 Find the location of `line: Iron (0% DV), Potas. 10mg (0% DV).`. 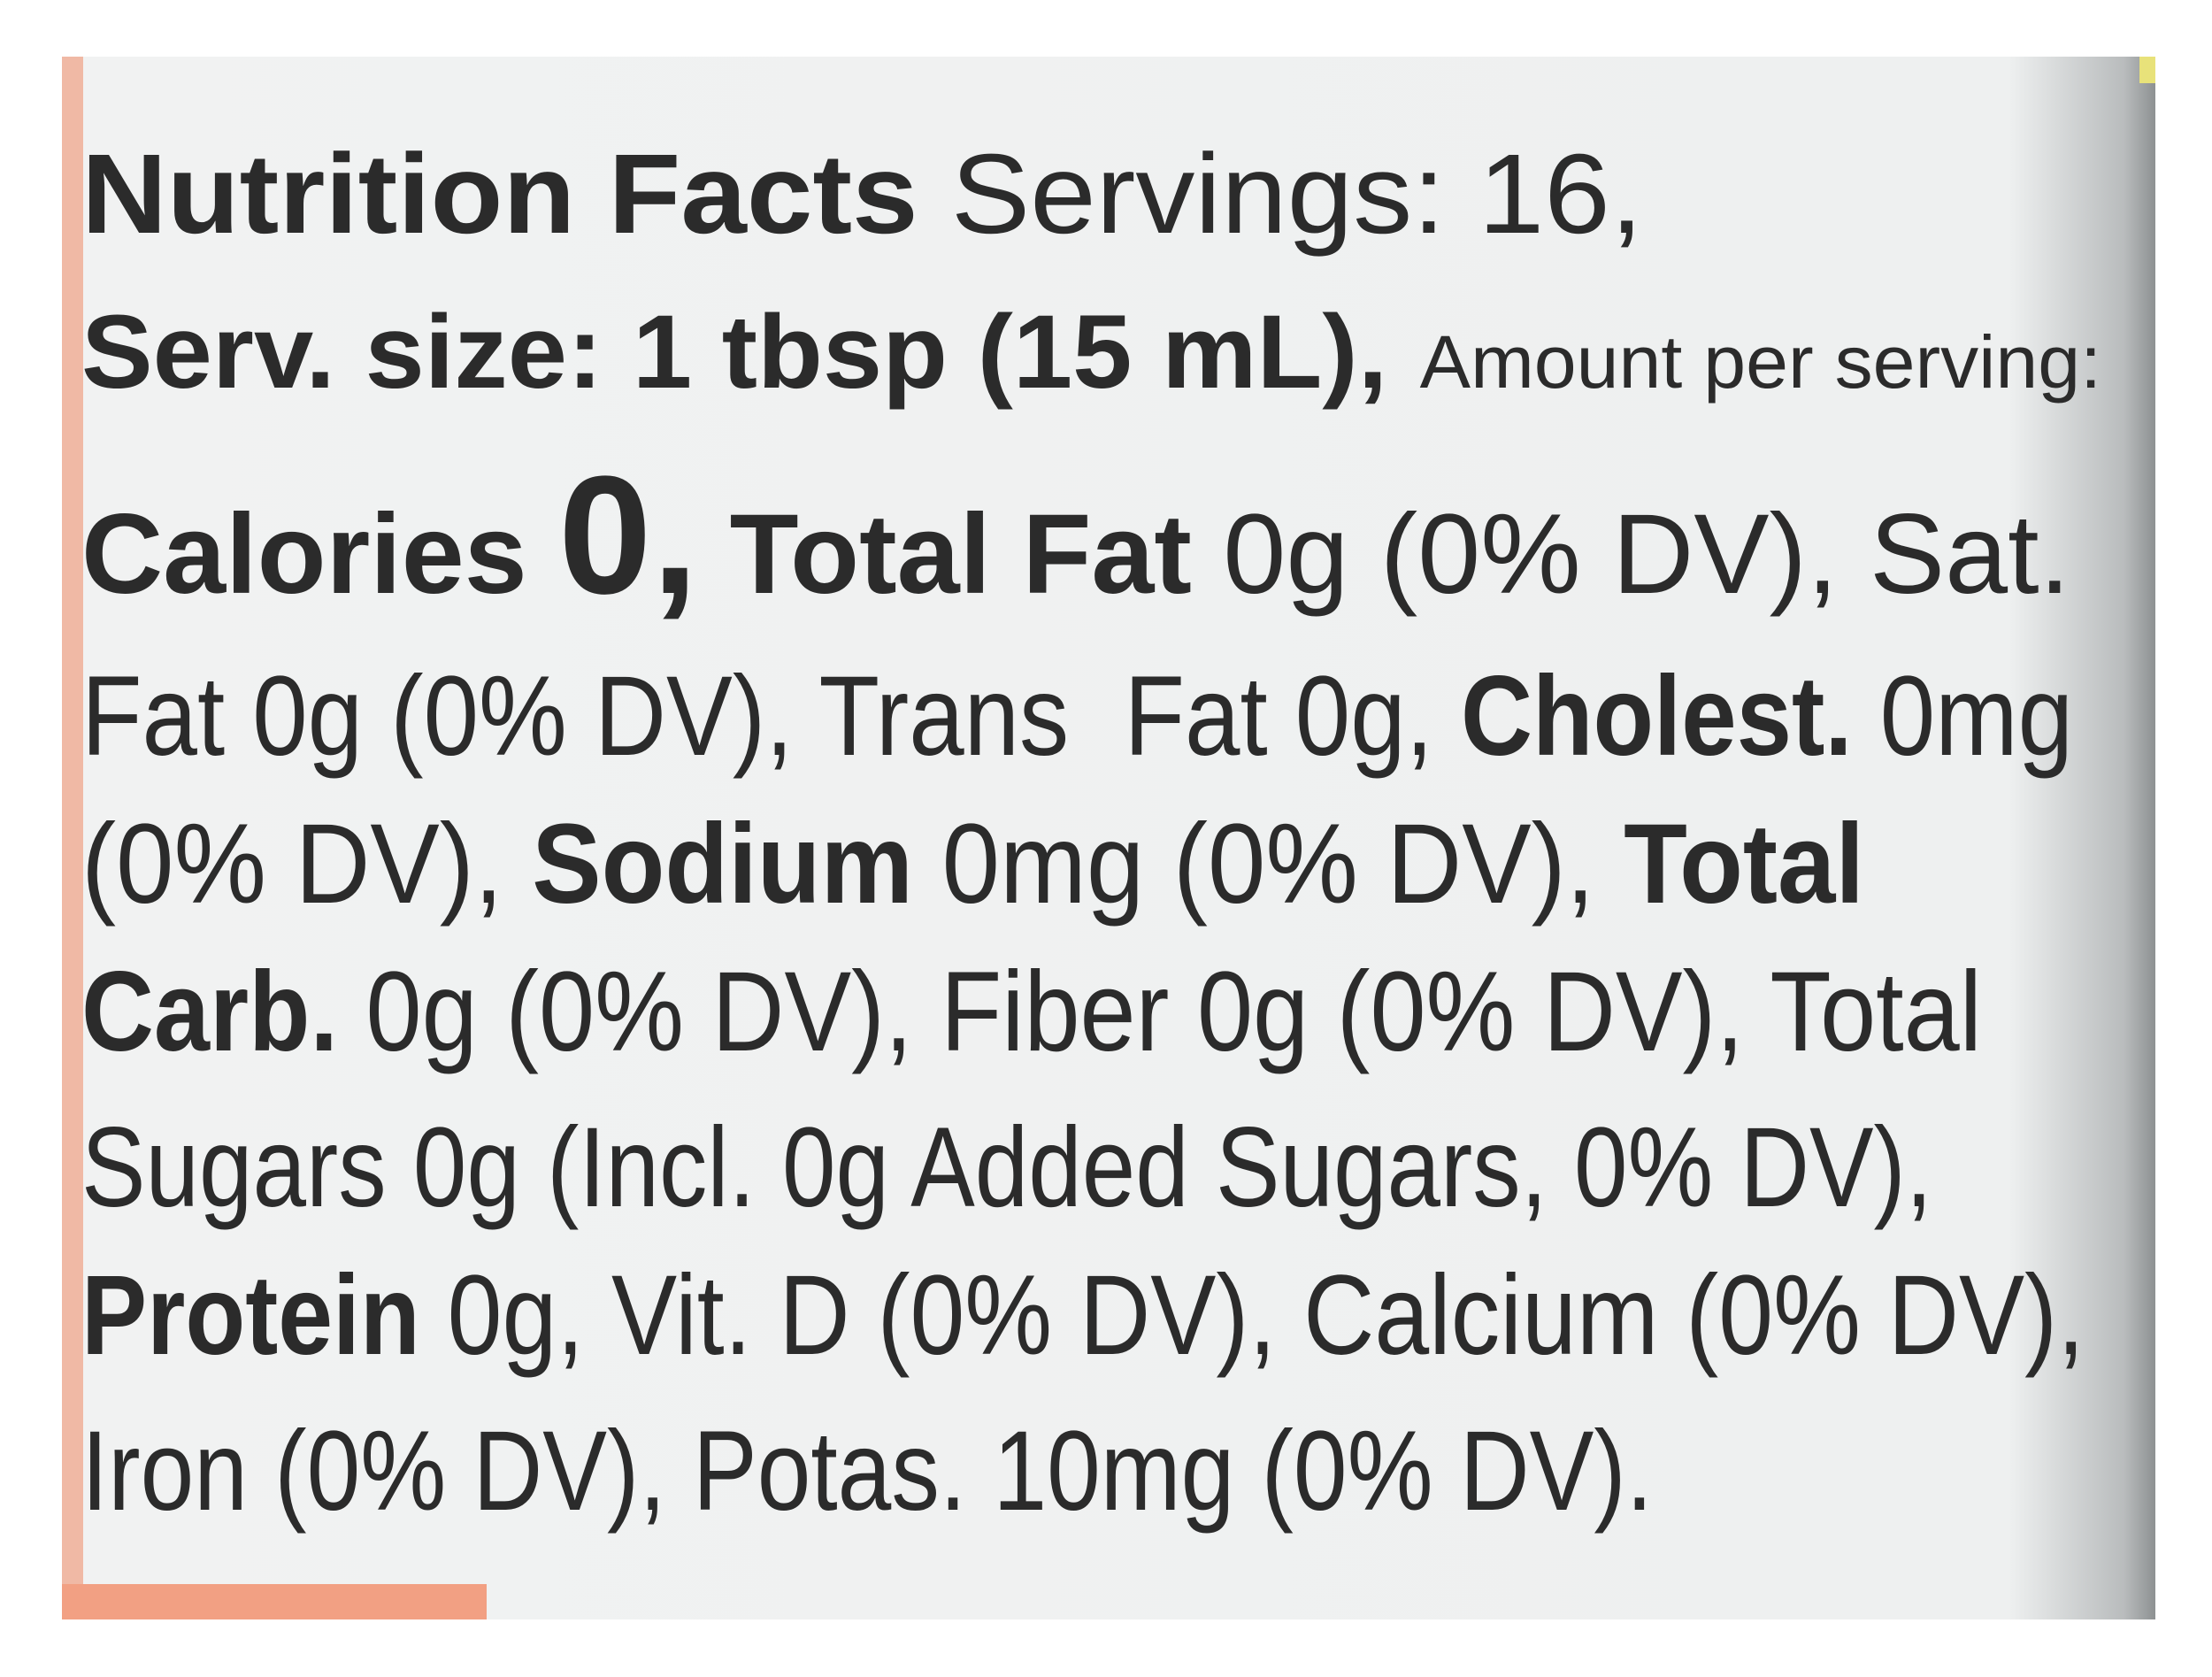

line: Iron (0% DV), Potas. 10mg (0% DV). is located at coordinates (867, 1471).